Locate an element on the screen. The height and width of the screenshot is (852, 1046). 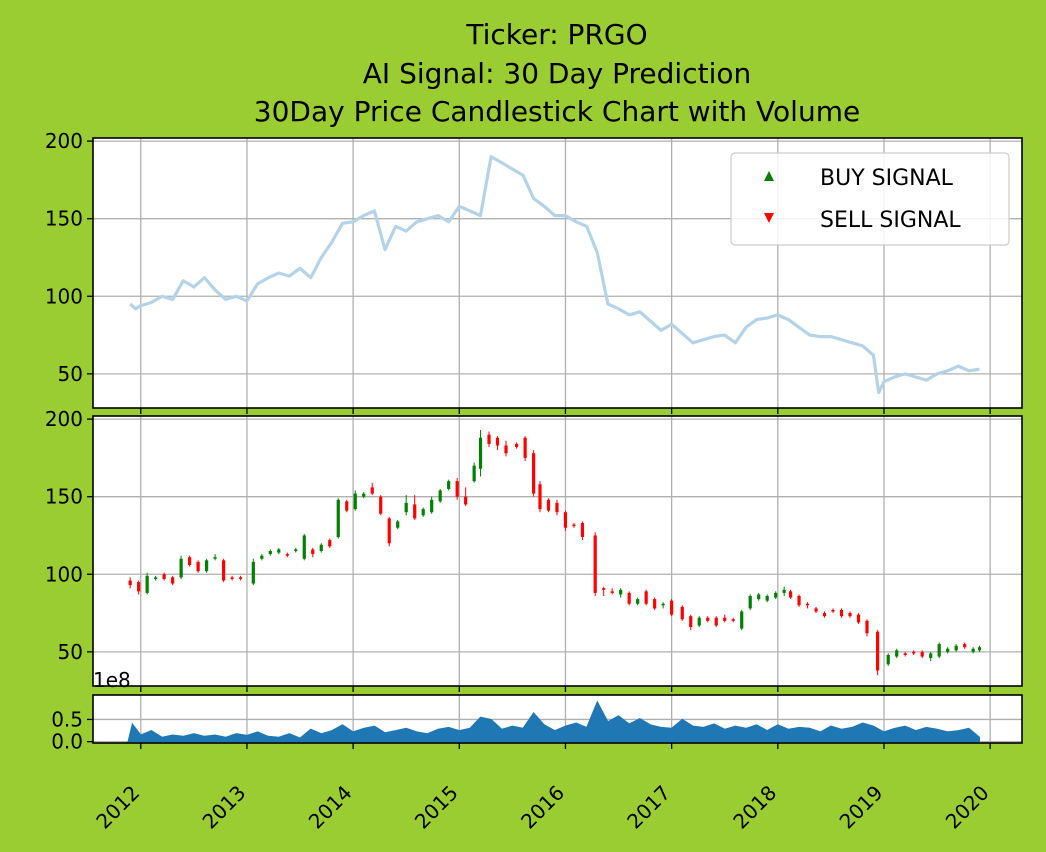
legend-buy-label: BUY SIGNAL is located at coordinates (887, 178).